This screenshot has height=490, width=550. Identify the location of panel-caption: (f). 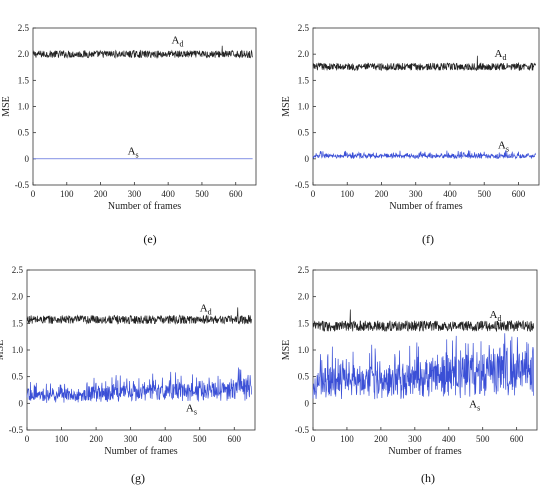
(428, 239).